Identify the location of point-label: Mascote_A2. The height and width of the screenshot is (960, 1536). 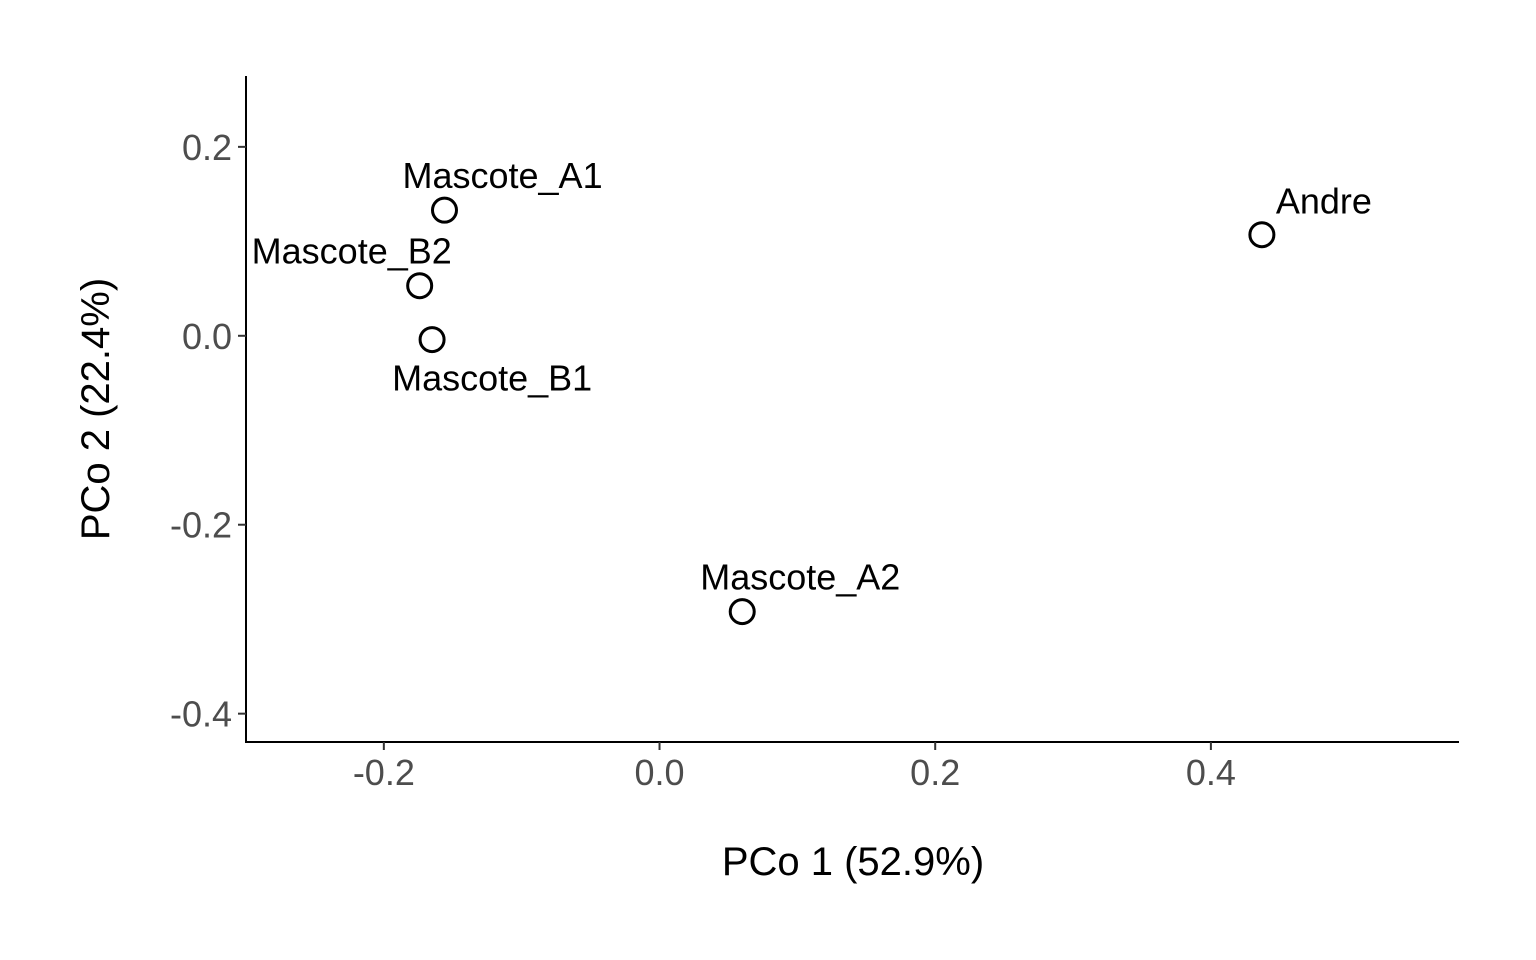
(800, 577).